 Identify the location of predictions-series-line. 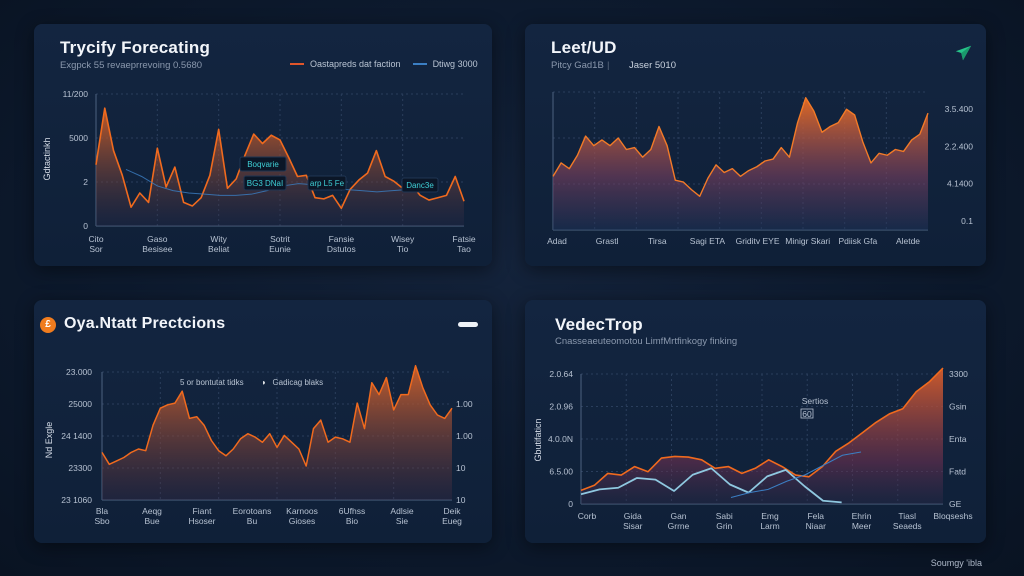
(277, 415).